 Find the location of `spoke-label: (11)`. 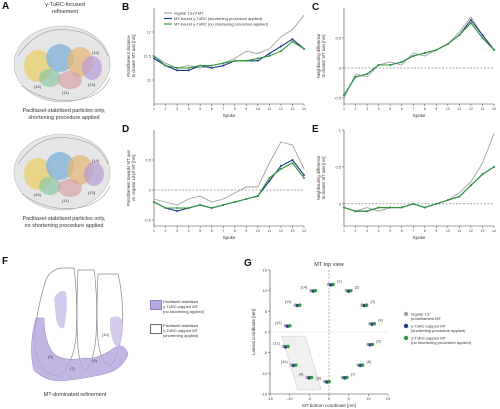

spoke-label: (11) is located at coordinates (276, 343).